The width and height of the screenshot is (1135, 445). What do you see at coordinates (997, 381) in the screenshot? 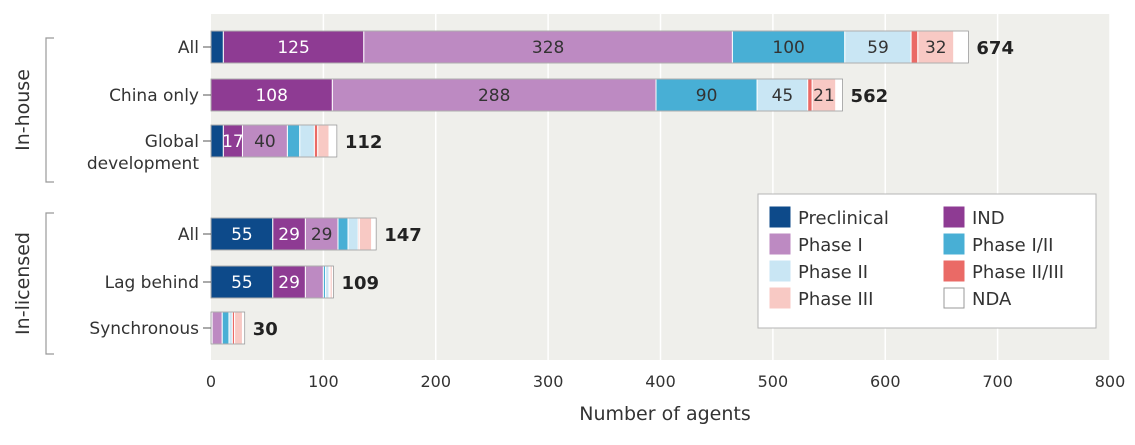
I see `x-tick-label: 700` at bounding box center [997, 381].